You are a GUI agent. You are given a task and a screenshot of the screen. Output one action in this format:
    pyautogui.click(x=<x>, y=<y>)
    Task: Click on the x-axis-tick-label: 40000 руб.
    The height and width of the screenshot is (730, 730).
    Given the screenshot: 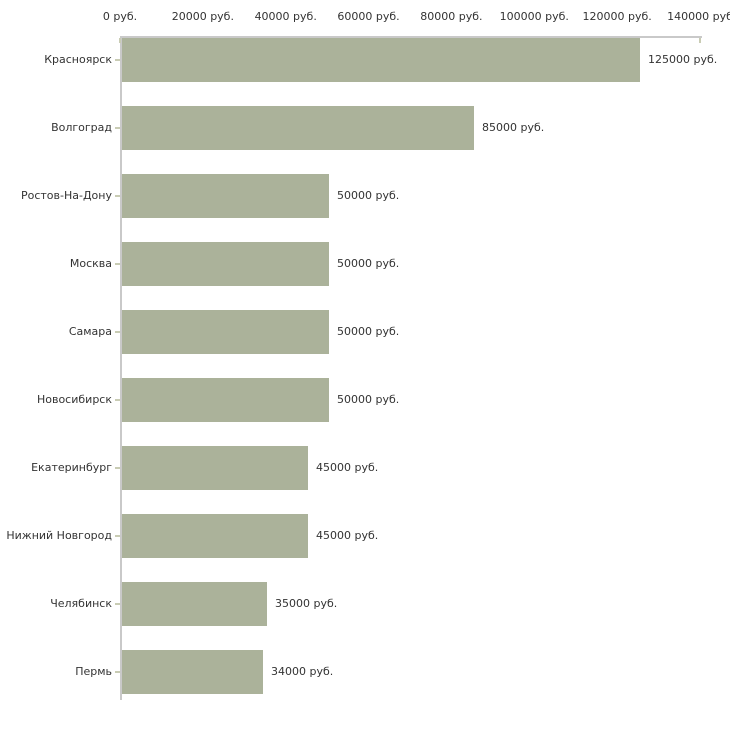 What is the action you would take?
    pyautogui.click(x=285, y=16)
    